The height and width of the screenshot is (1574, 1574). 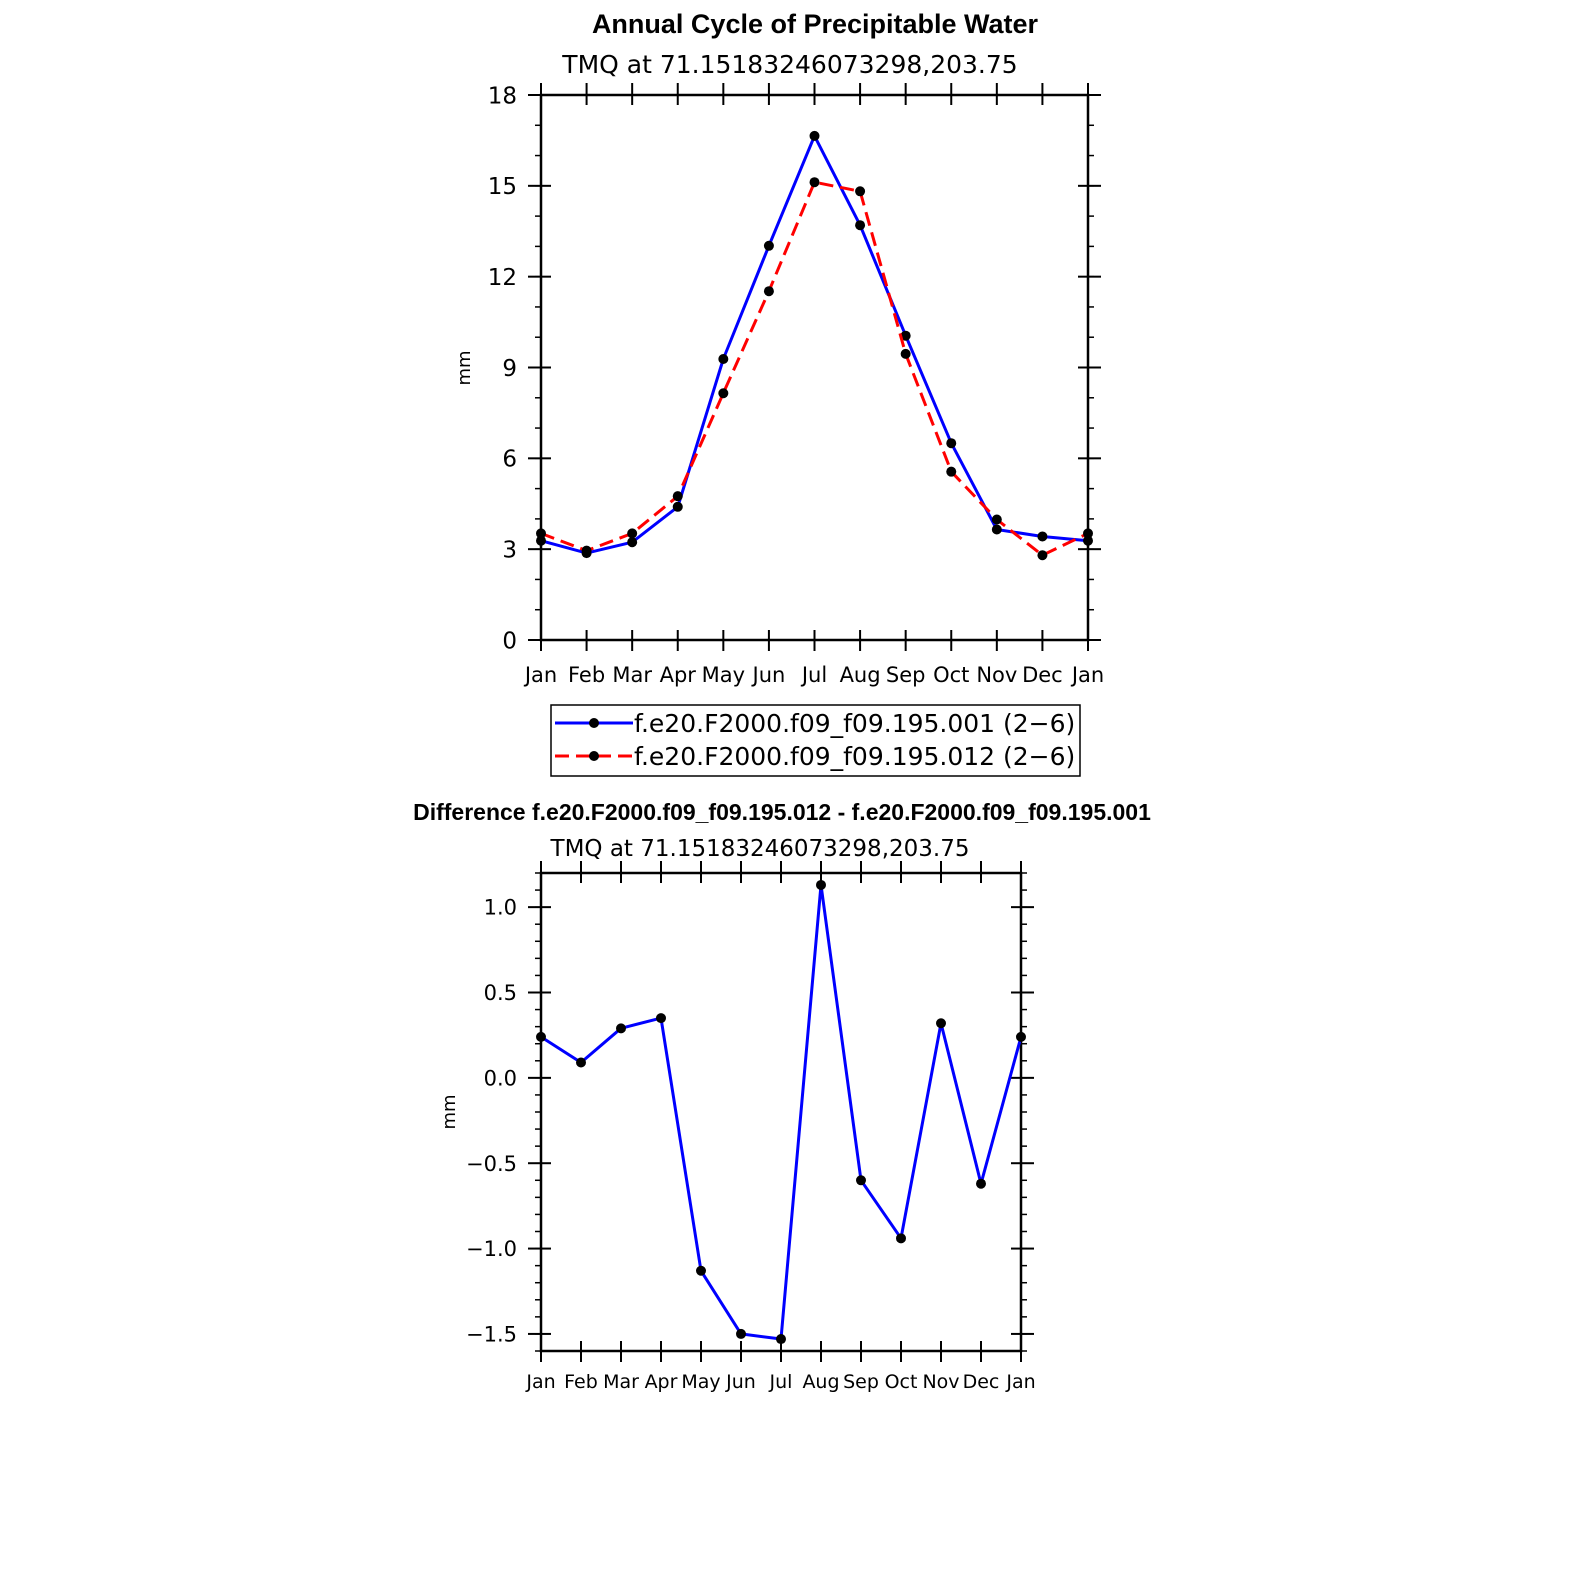 What do you see at coordinates (464, 367) in the screenshot?
I see `y-axis-label: mm` at bounding box center [464, 367].